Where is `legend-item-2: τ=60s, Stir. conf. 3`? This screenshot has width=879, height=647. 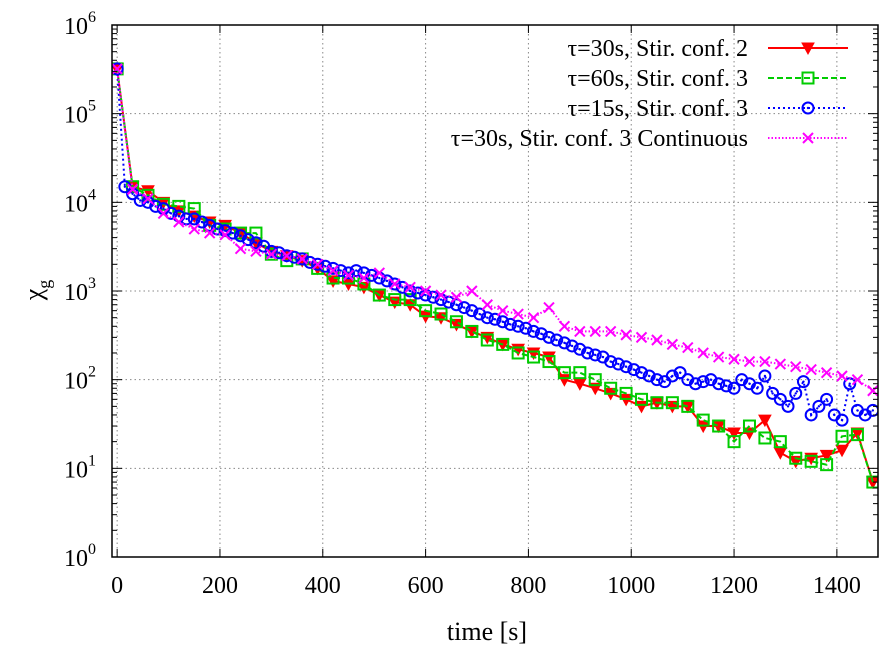 legend-item-2: τ=60s, Stir. conf. 3 is located at coordinates (707, 79).